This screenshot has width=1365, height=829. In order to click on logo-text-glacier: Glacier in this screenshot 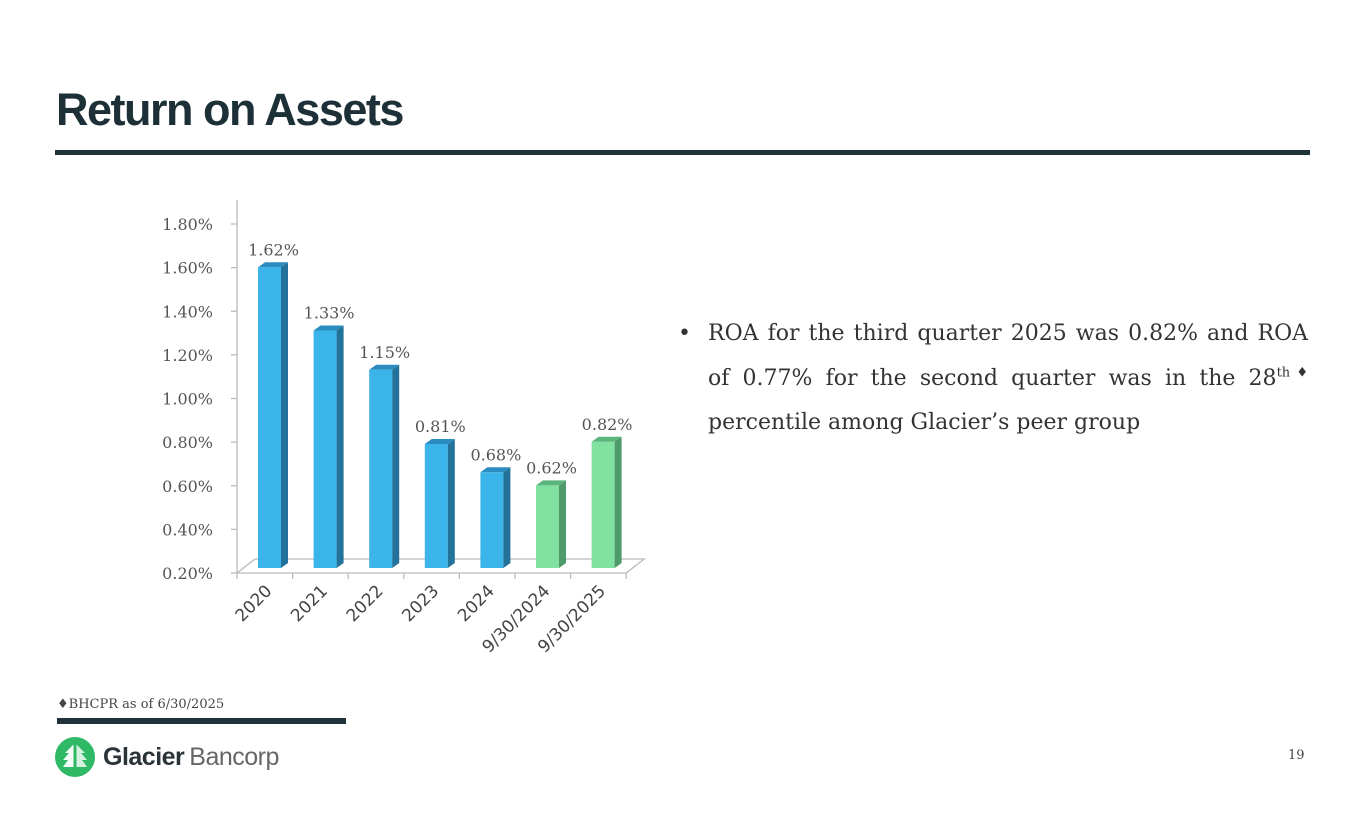, I will do `click(144, 756)`.